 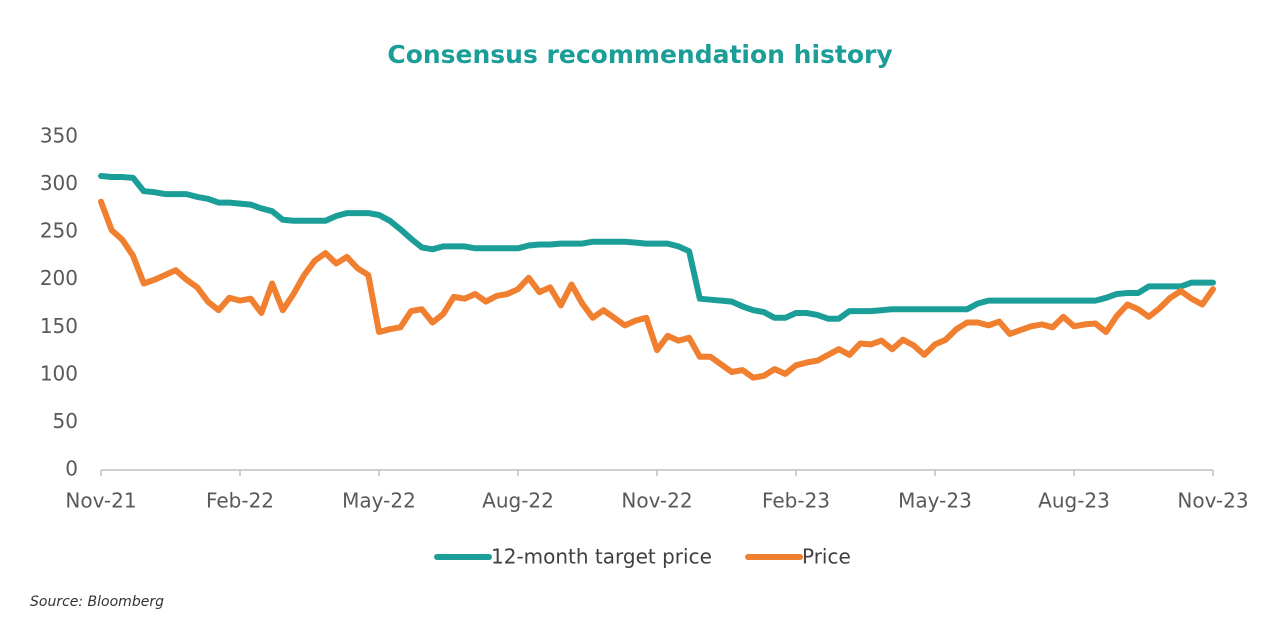 I want to click on legend-label: Price, so click(x=826, y=557).